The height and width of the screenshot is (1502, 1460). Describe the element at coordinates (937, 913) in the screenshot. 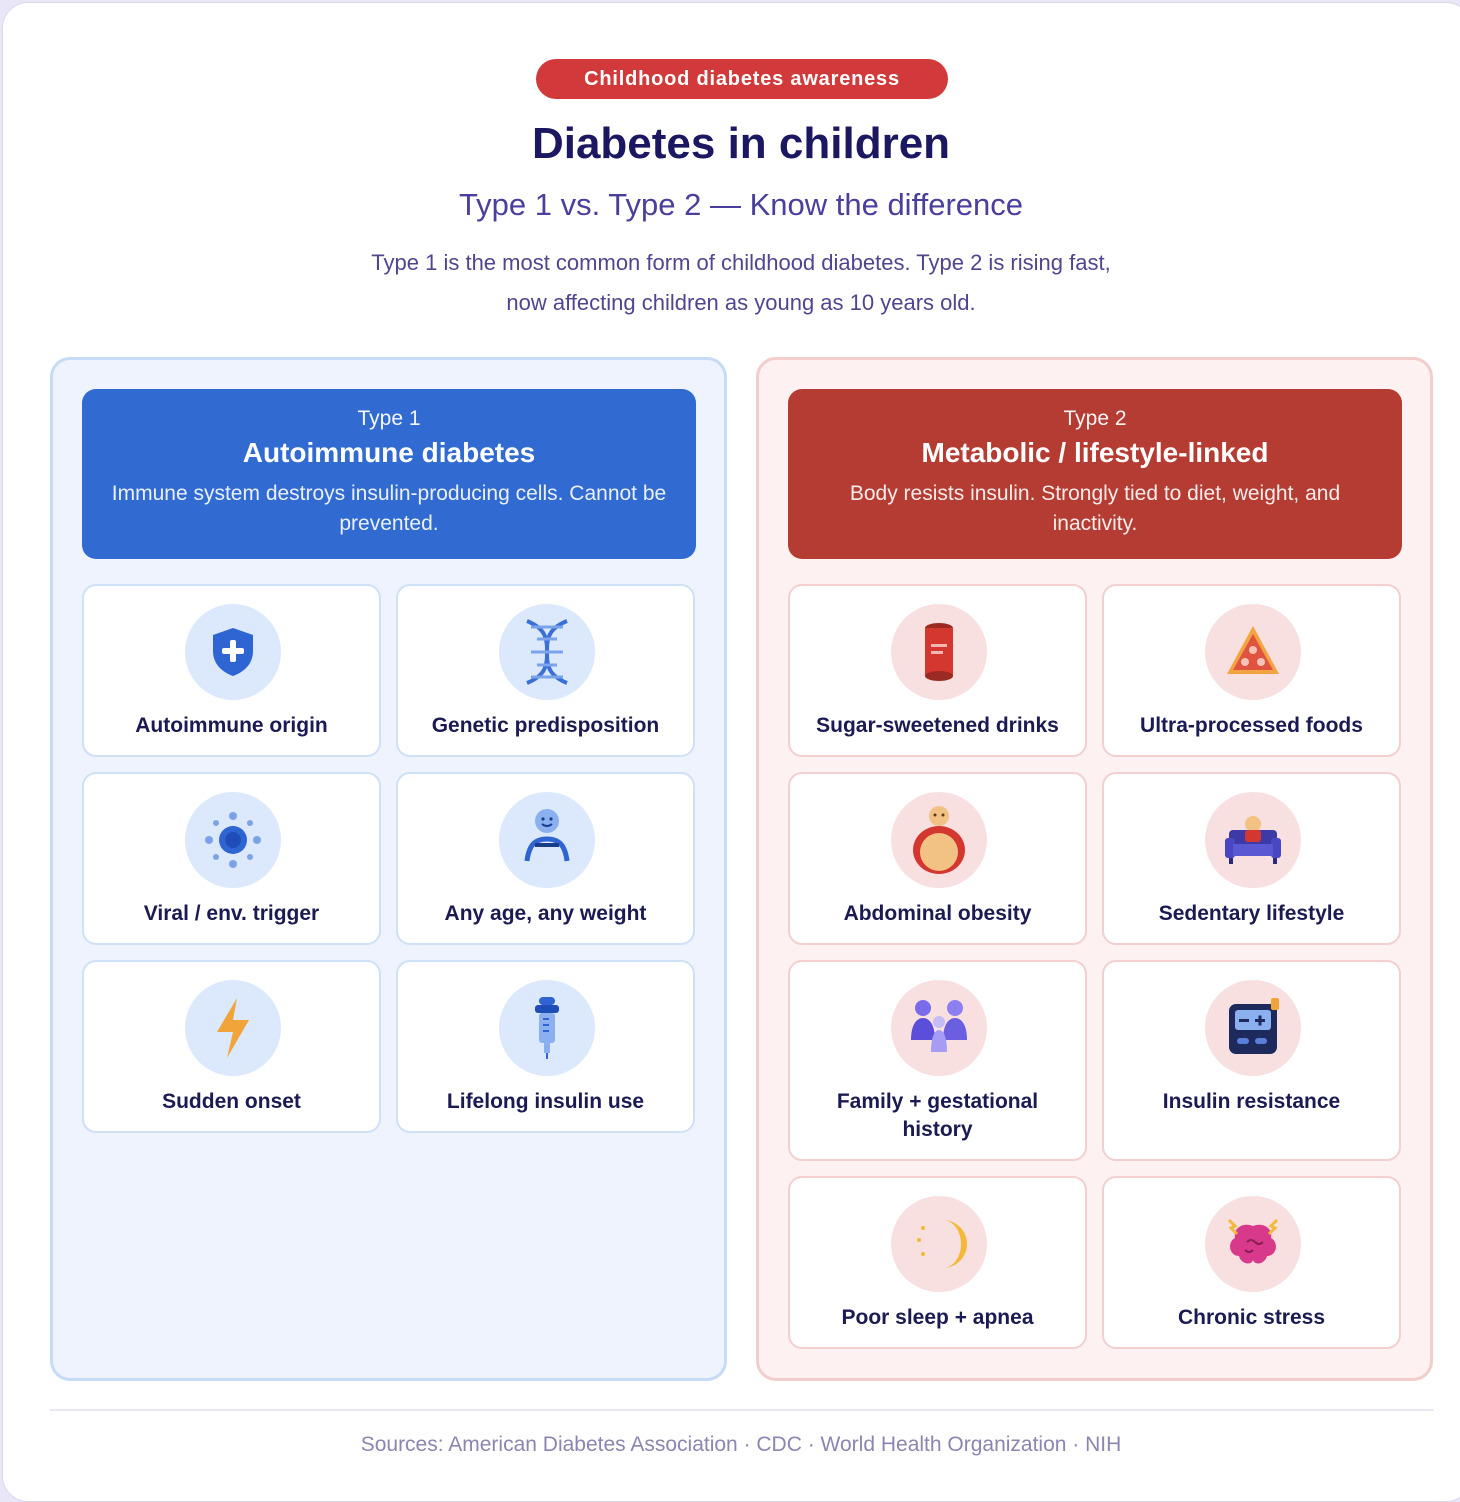

I see `card-label: Abdominal obesity` at that location.